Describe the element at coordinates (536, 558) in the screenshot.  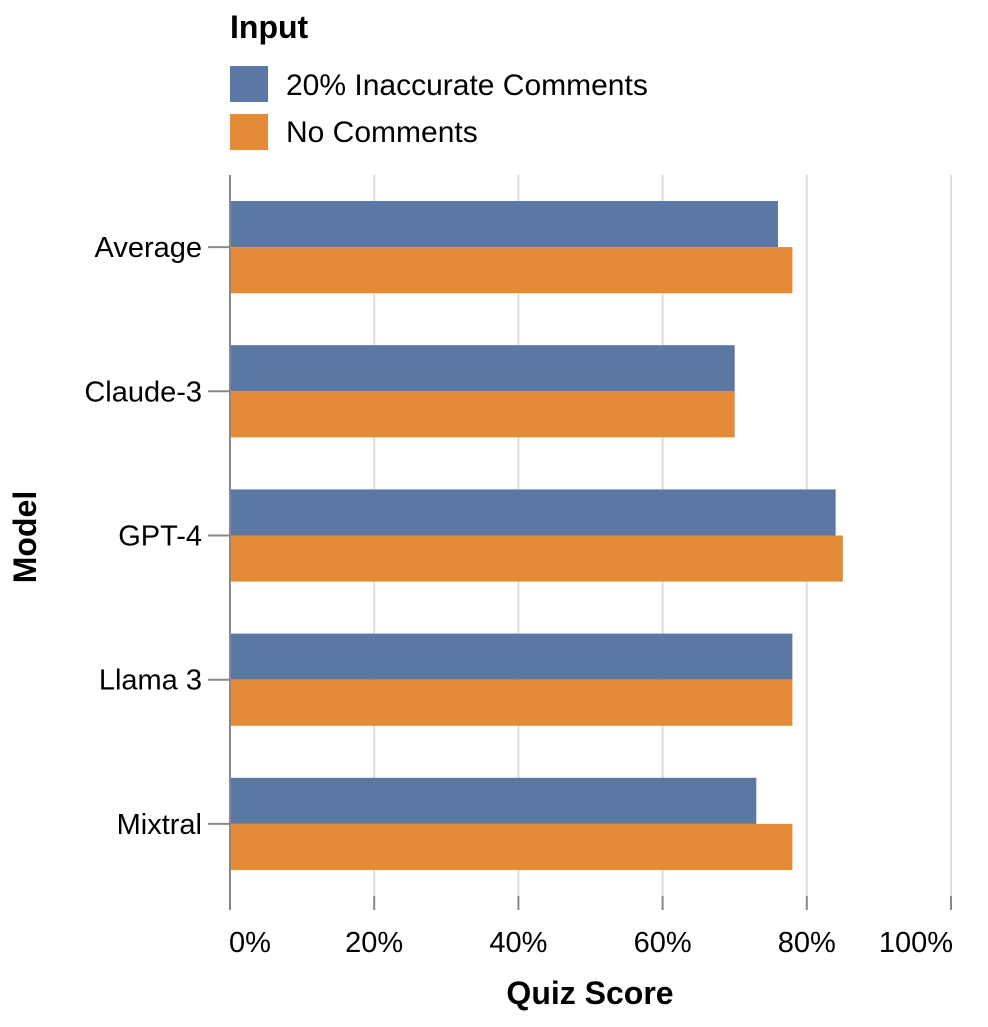
I see `bar-gpt-4-no-comments` at that location.